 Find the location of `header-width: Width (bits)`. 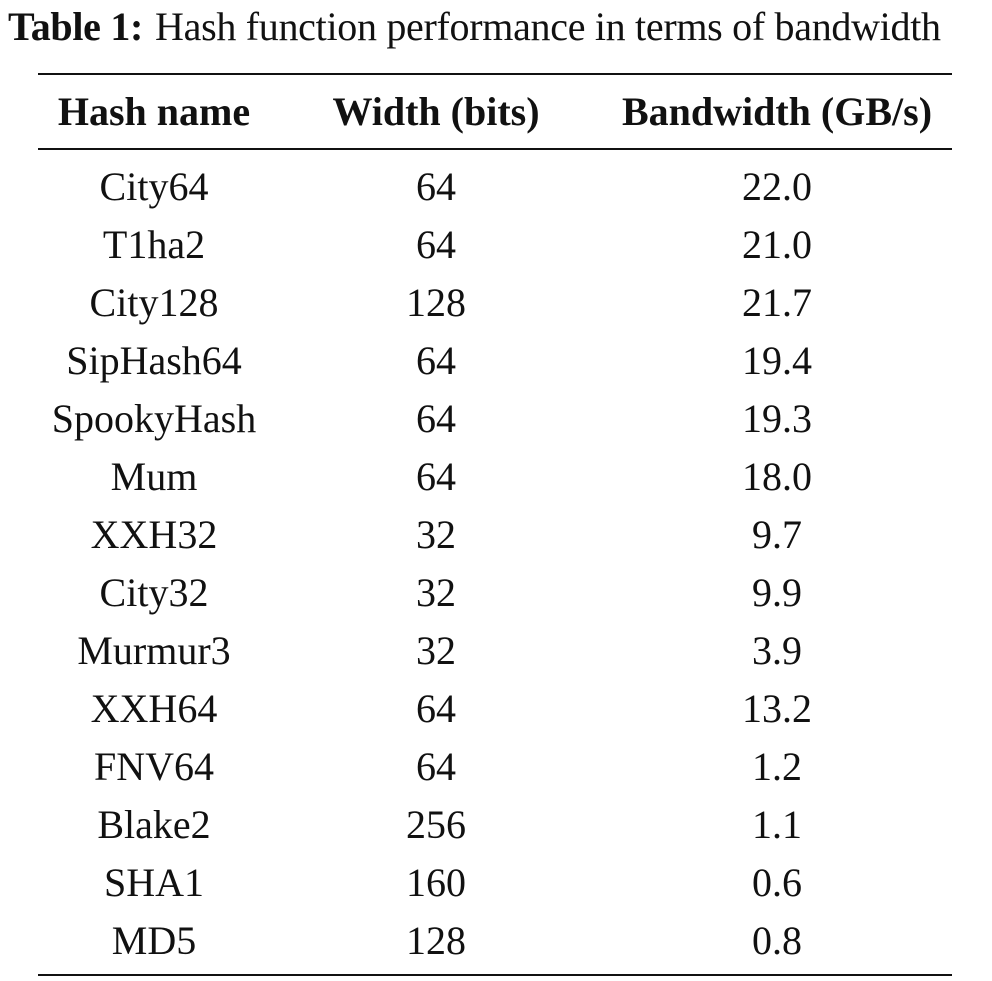

header-width: Width (bits) is located at coordinates (436, 111).